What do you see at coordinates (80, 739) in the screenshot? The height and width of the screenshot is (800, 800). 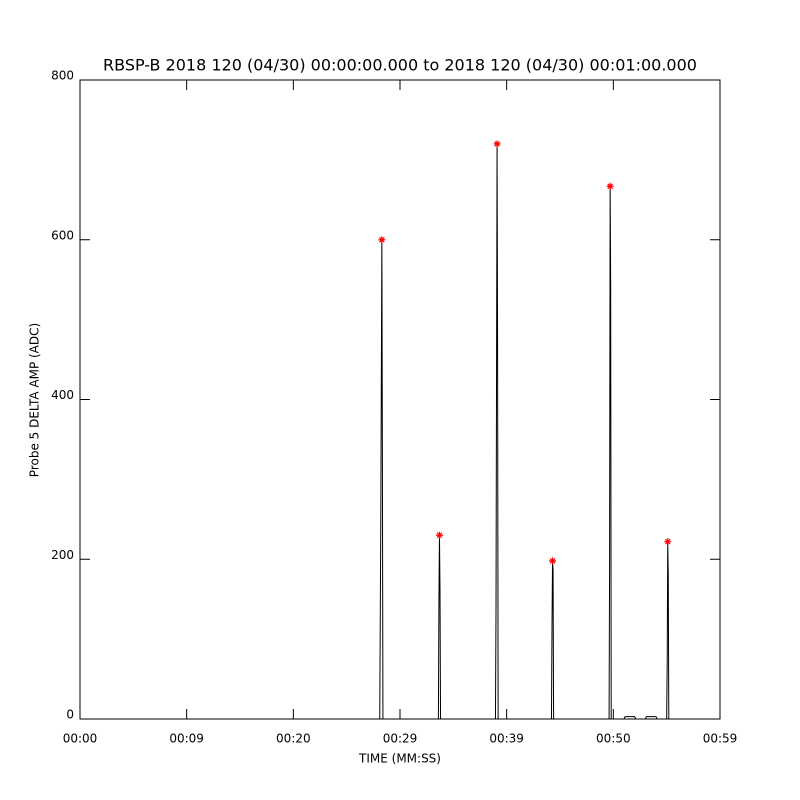 I see `x-tick-label: 00:00` at bounding box center [80, 739].